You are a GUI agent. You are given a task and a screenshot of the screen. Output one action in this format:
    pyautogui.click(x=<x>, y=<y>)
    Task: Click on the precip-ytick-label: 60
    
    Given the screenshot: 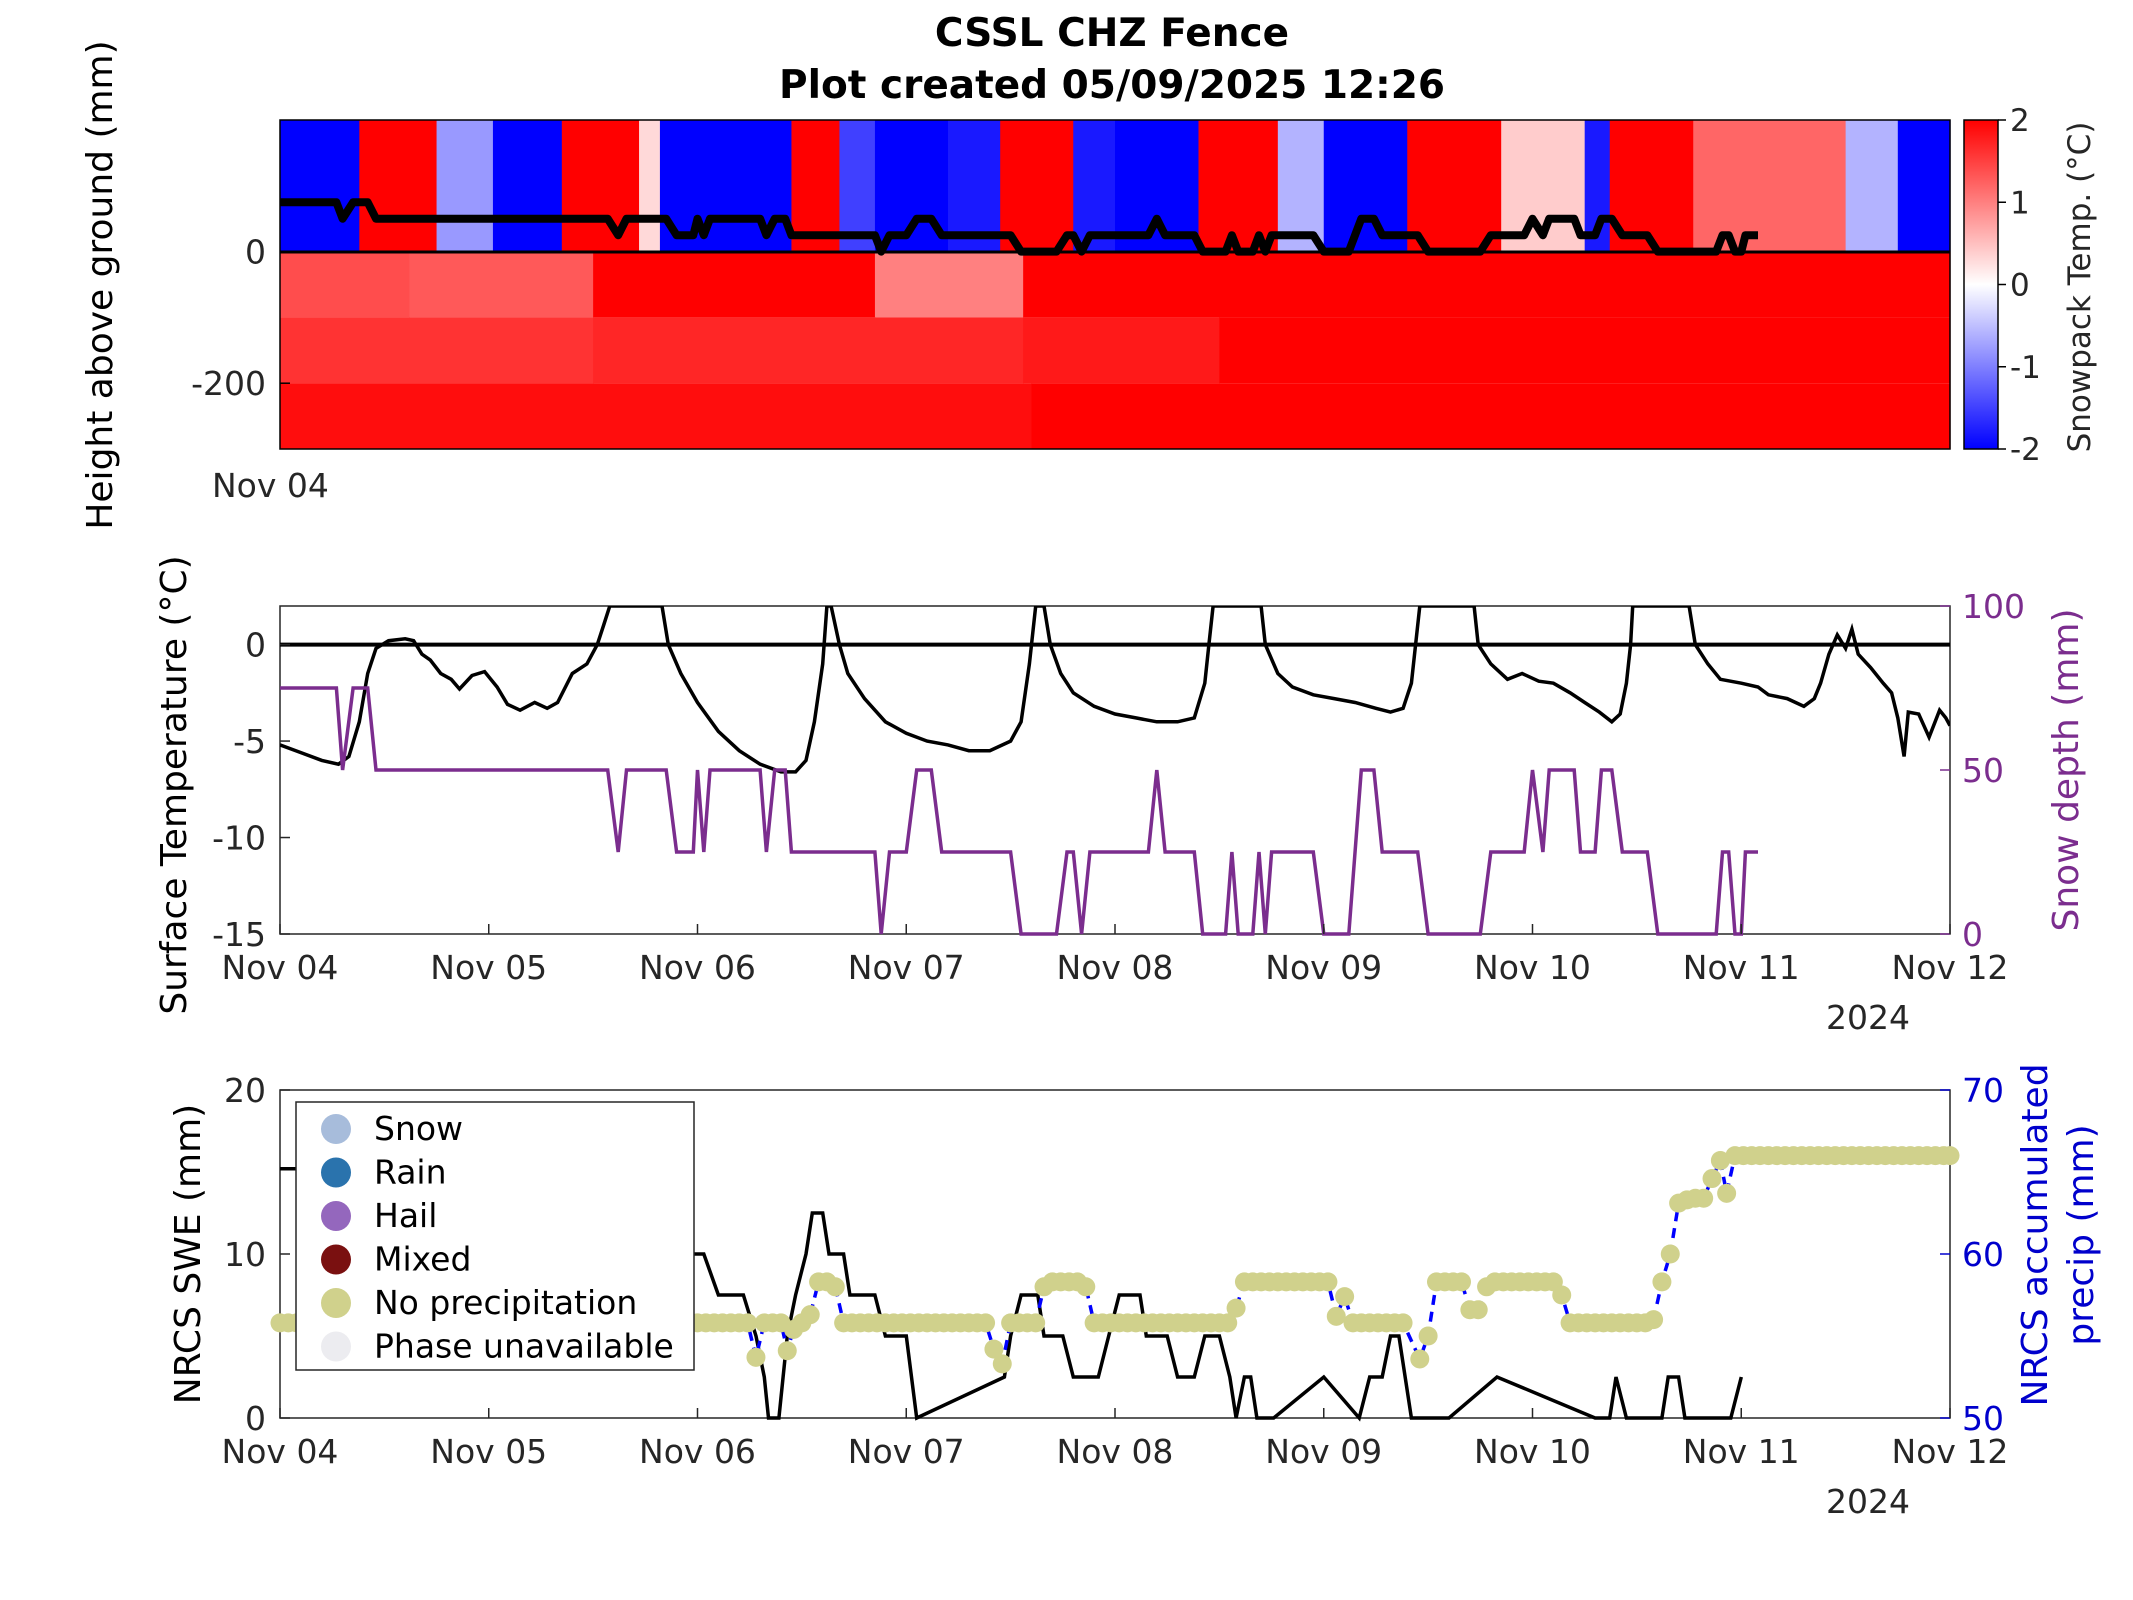 What is the action you would take?
    pyautogui.click(x=1983, y=1254)
    